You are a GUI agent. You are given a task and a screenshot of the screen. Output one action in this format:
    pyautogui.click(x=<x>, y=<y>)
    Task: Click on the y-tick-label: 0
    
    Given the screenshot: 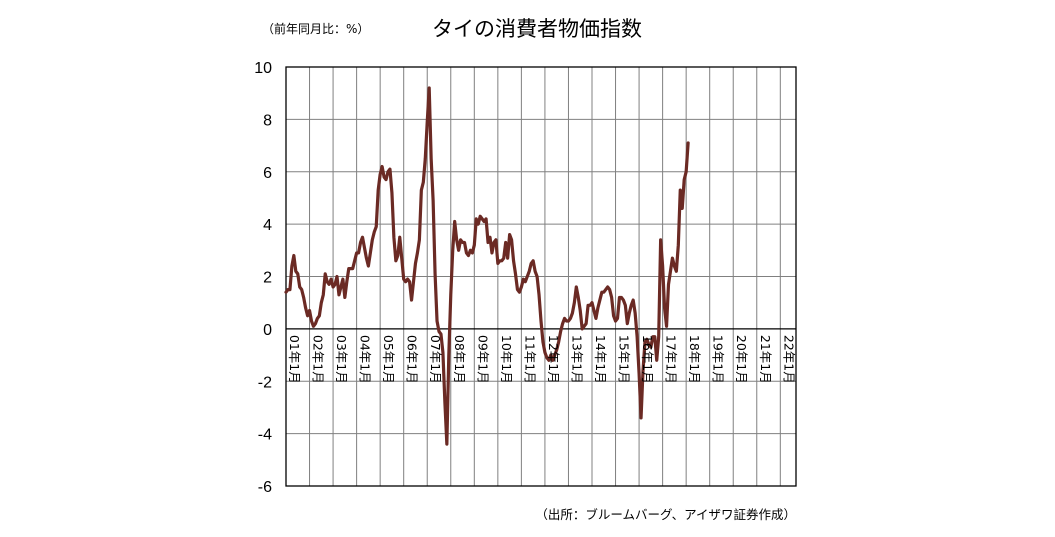 What is the action you would take?
    pyautogui.click(x=267, y=330)
    